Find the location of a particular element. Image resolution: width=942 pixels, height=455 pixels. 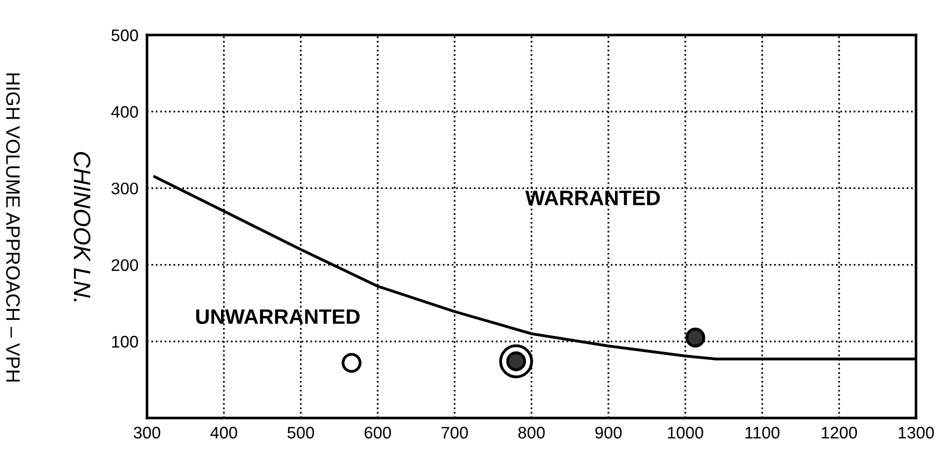

y-tick-label: 400 is located at coordinates (124, 112).